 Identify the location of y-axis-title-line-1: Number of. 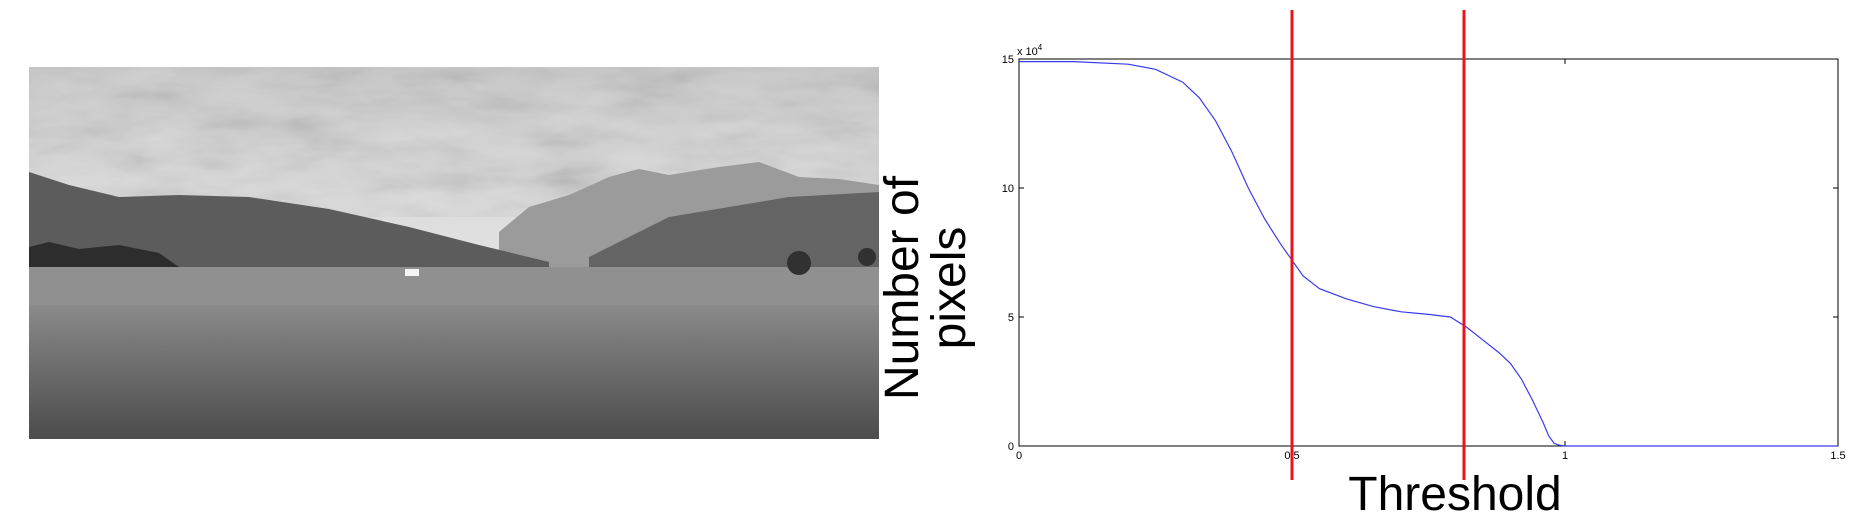
(902, 287).